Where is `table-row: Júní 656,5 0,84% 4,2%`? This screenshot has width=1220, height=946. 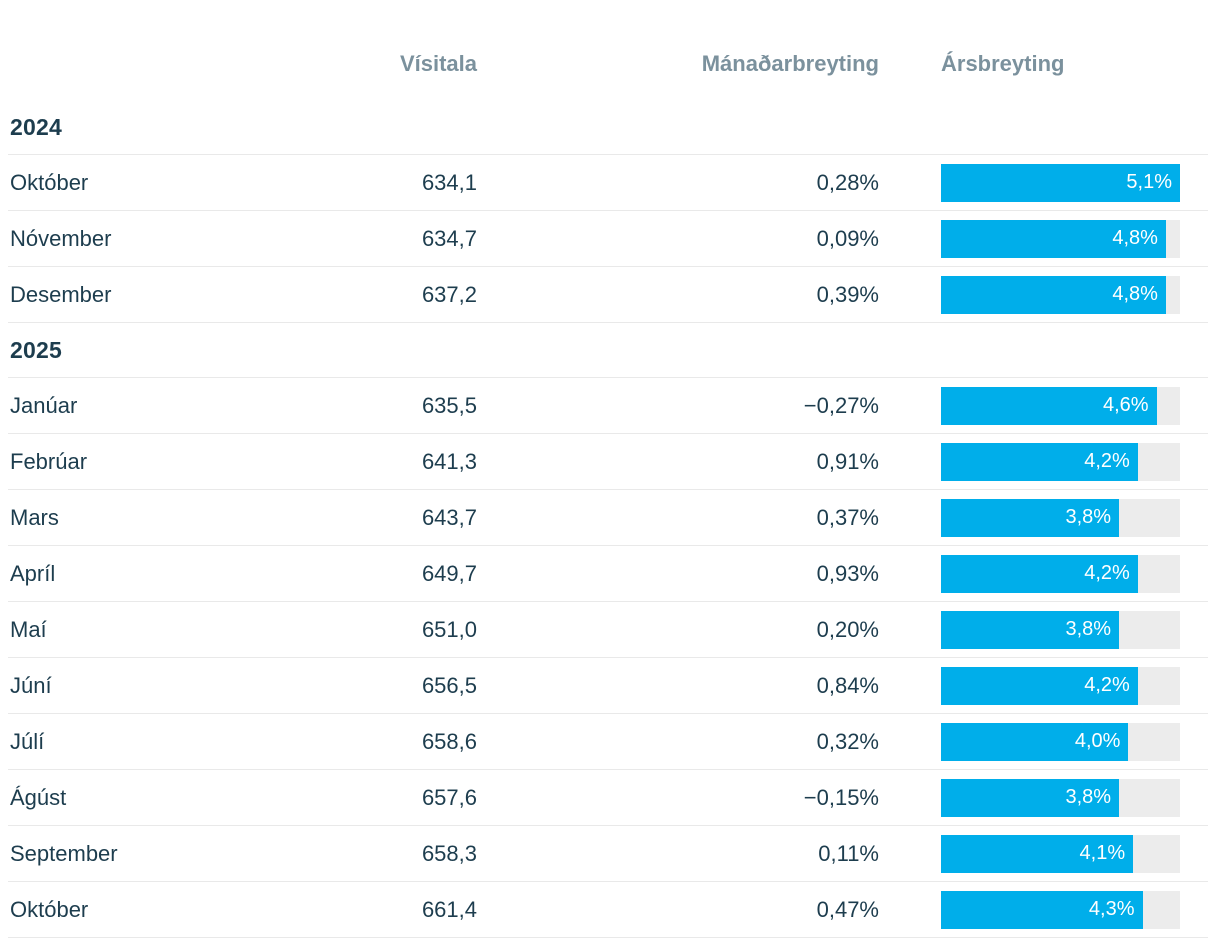
table-row: Júní 656,5 0,84% 4,2% is located at coordinates (608, 686).